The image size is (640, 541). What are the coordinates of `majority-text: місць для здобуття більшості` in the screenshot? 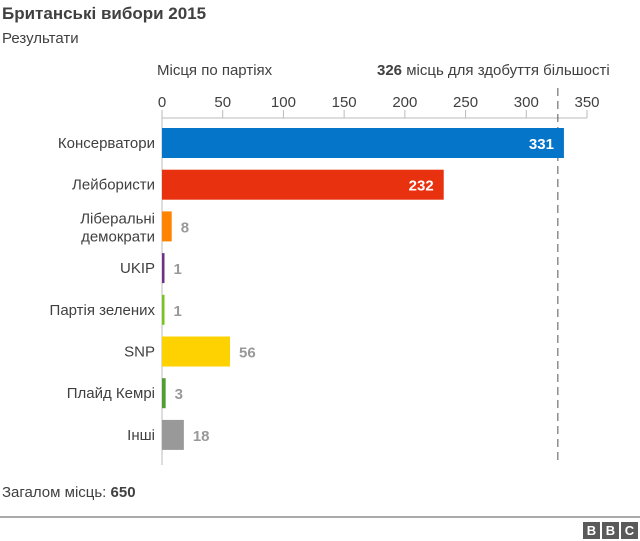 It's located at (508, 70).